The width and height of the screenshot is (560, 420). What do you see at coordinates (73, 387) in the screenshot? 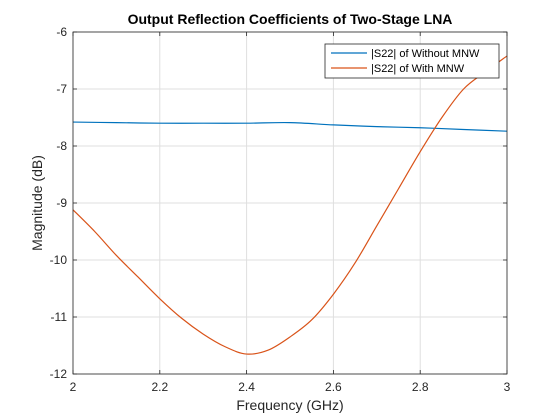
I see `x-tick-label: 2` at bounding box center [73, 387].